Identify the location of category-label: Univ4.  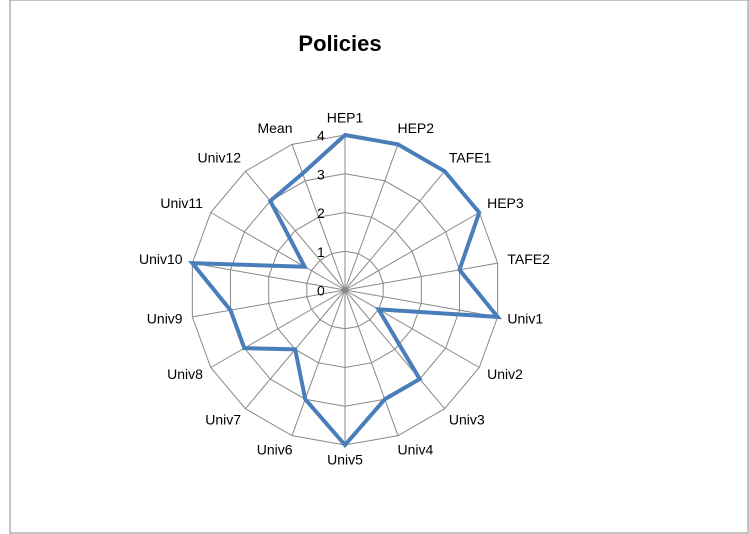
(415, 449).